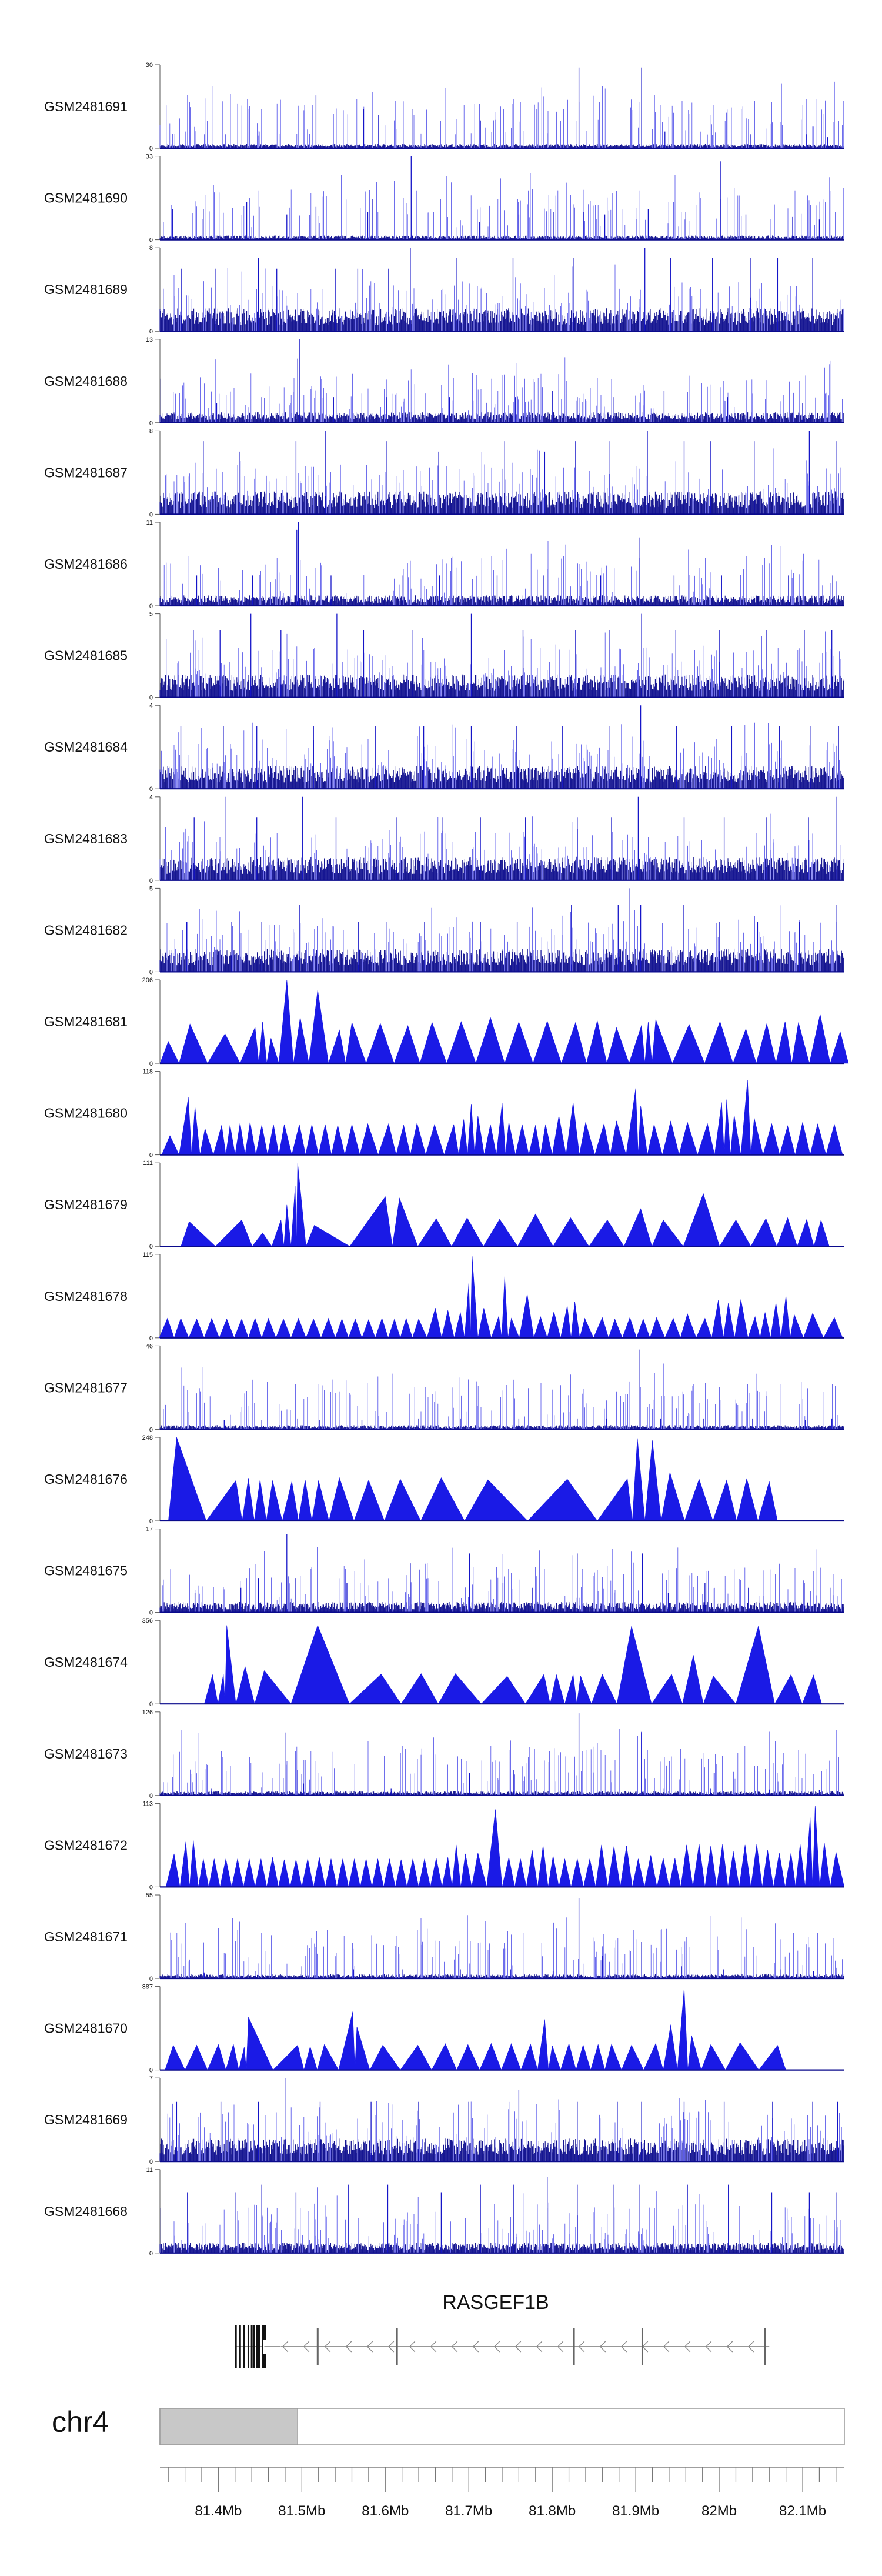 The height and width of the screenshot is (2576, 882). I want to click on track-label: GSM2481677, so click(86, 1387).